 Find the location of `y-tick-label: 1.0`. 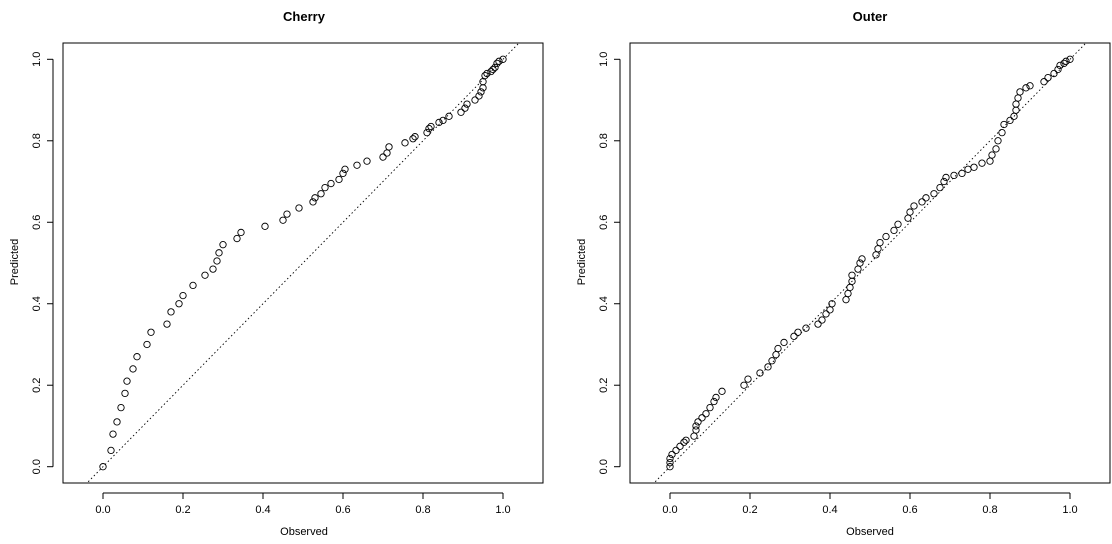

y-tick-label: 1.0 is located at coordinates (604, 59).